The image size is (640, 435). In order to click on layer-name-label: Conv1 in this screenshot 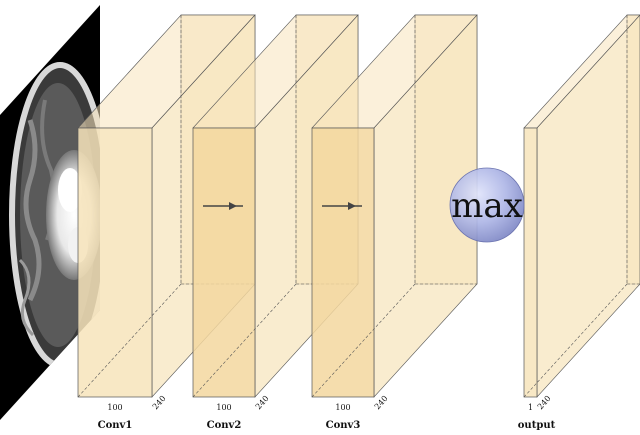, I will do `click(115, 425)`.